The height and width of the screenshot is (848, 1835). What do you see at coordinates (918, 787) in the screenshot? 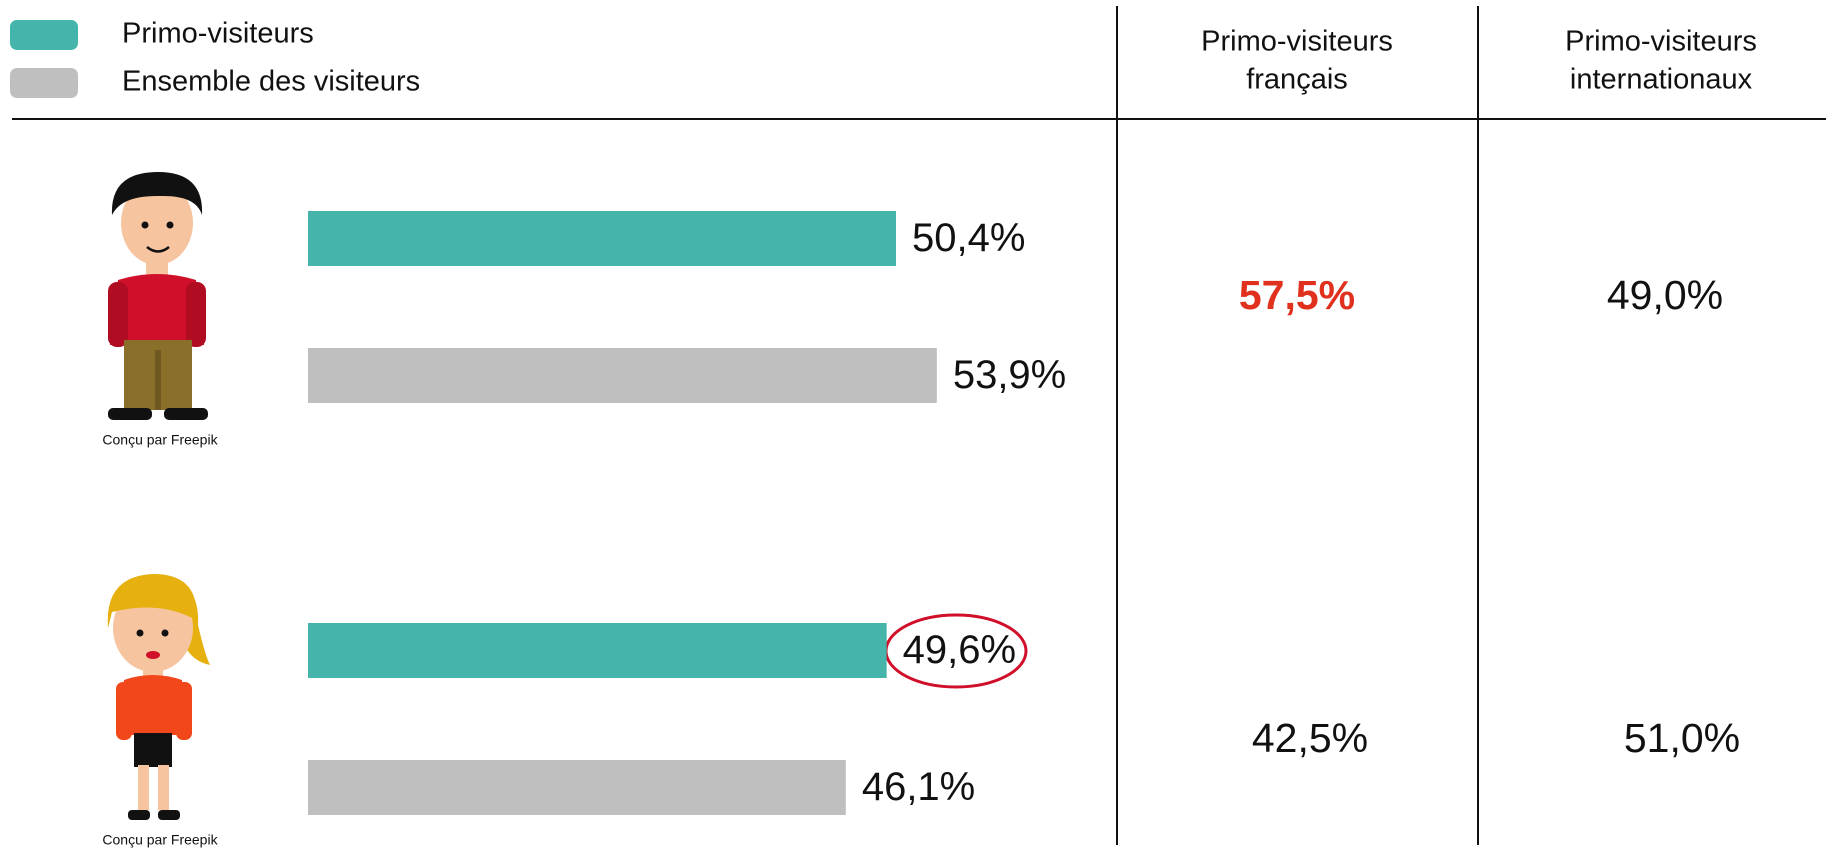
I see `value-label: 46,1%` at bounding box center [918, 787].